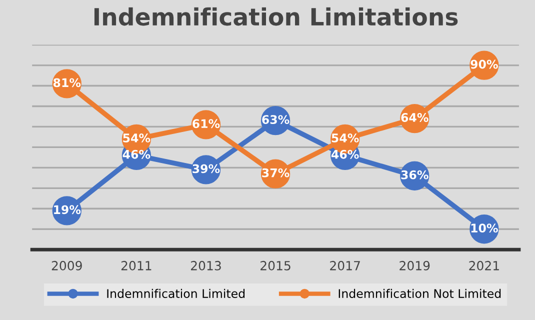 This screenshot has height=320, width=535. What do you see at coordinates (176, 293) in the screenshot?
I see `legend-label: Indemnification Limited` at bounding box center [176, 293].